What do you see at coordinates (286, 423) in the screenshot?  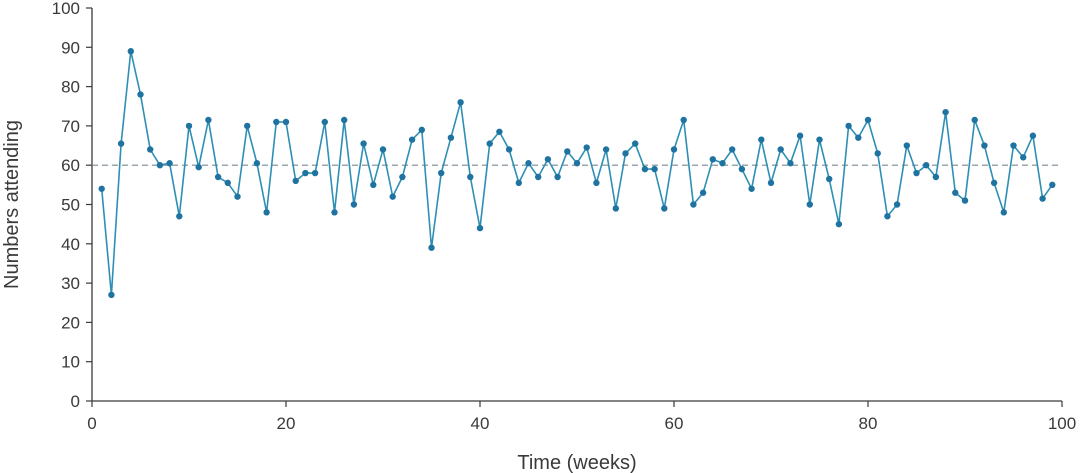 I see `x-tick-label: 20` at bounding box center [286, 423].